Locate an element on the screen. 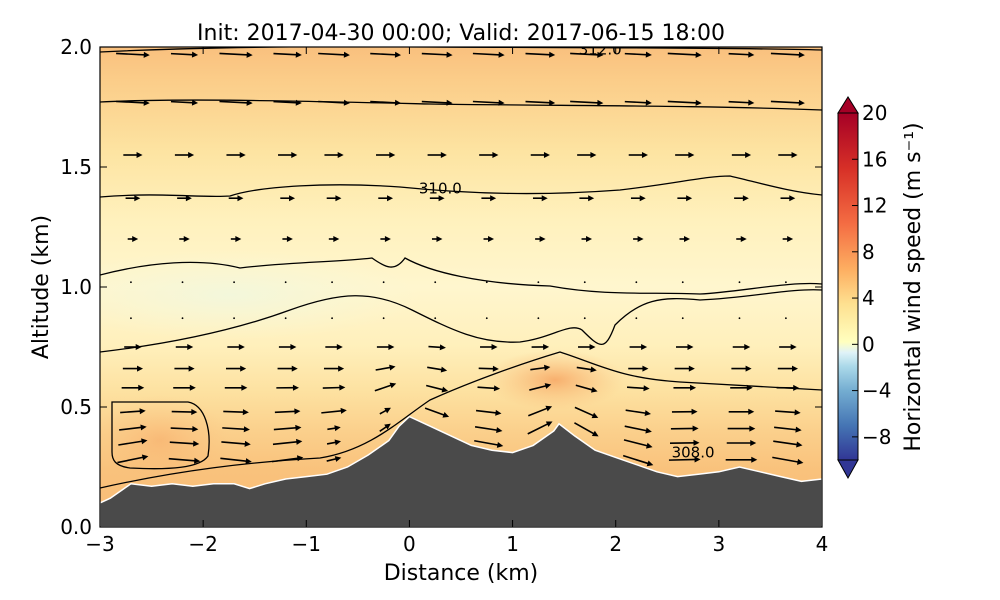  contour-label: 308.0 is located at coordinates (693, 453).